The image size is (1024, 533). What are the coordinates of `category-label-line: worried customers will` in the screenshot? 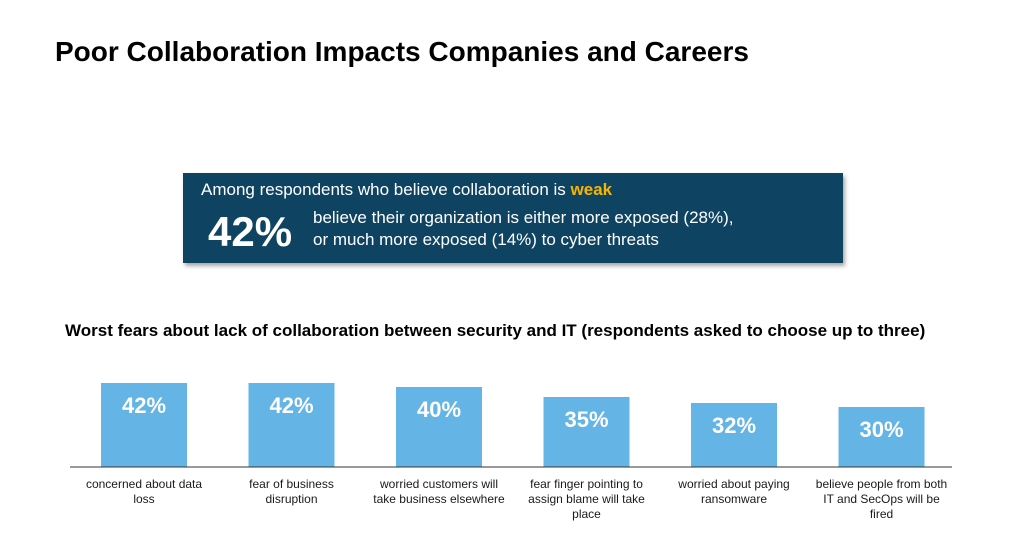 It's located at (438, 484).